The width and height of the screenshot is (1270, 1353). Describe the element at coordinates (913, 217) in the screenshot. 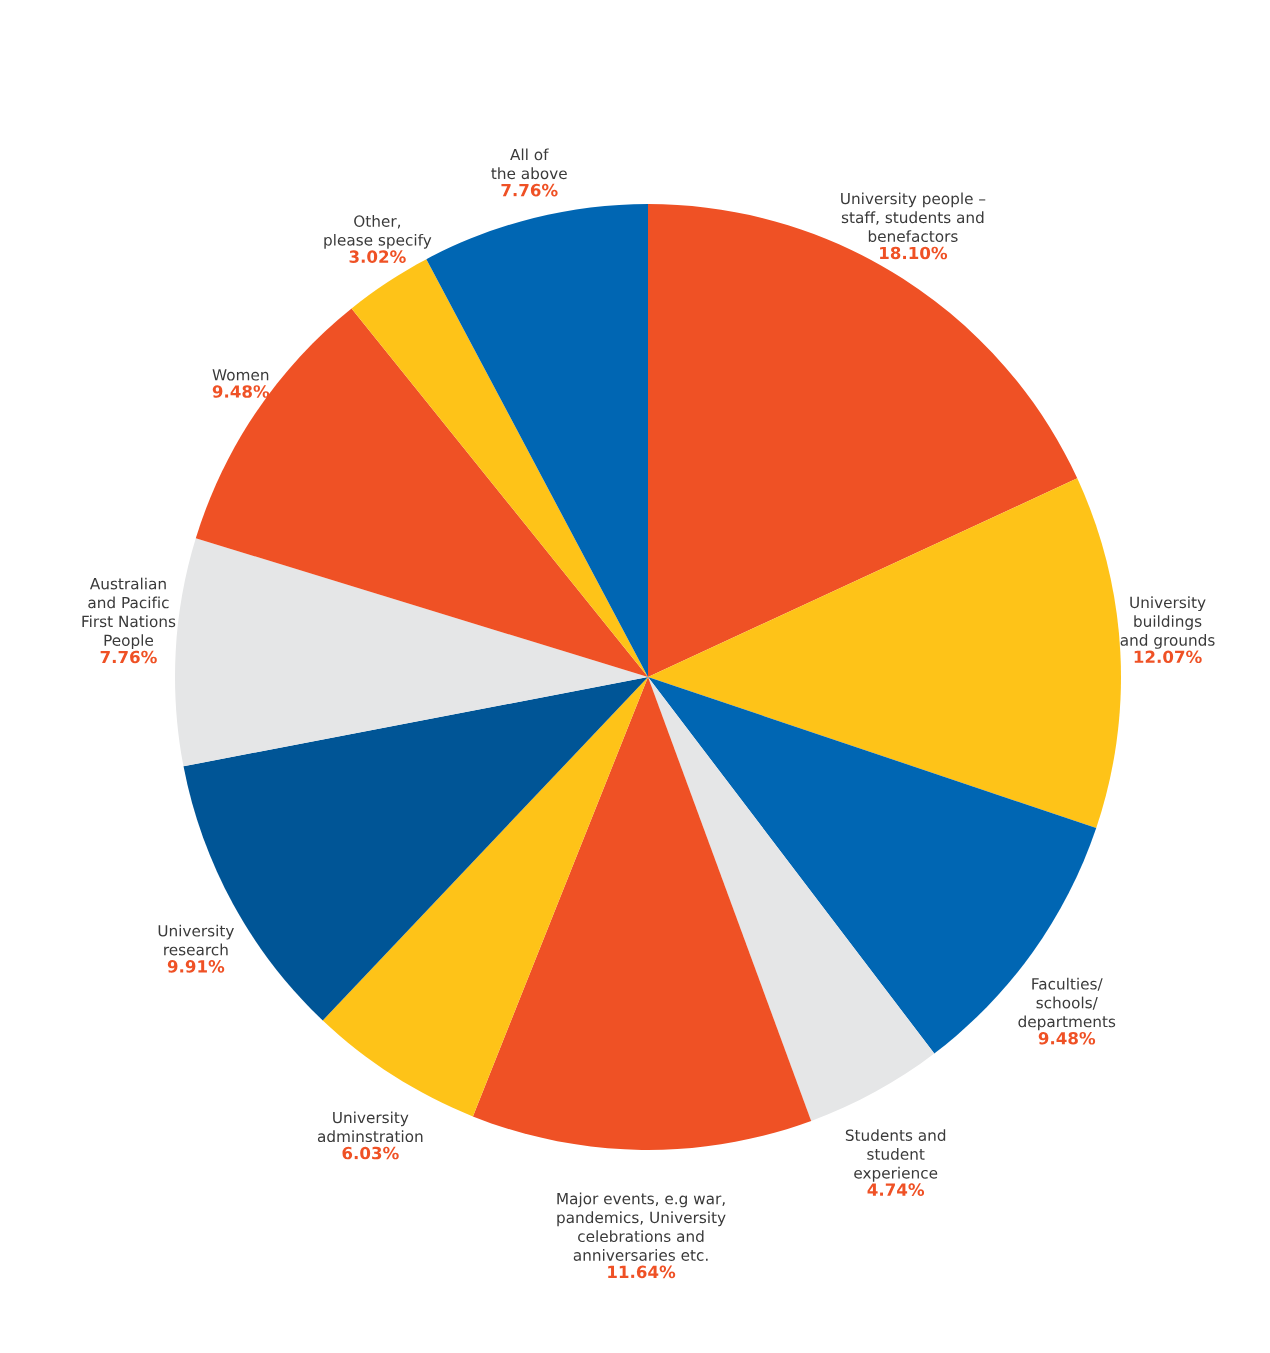

I see `slice-label: University people – staff, students and benefactors` at that location.